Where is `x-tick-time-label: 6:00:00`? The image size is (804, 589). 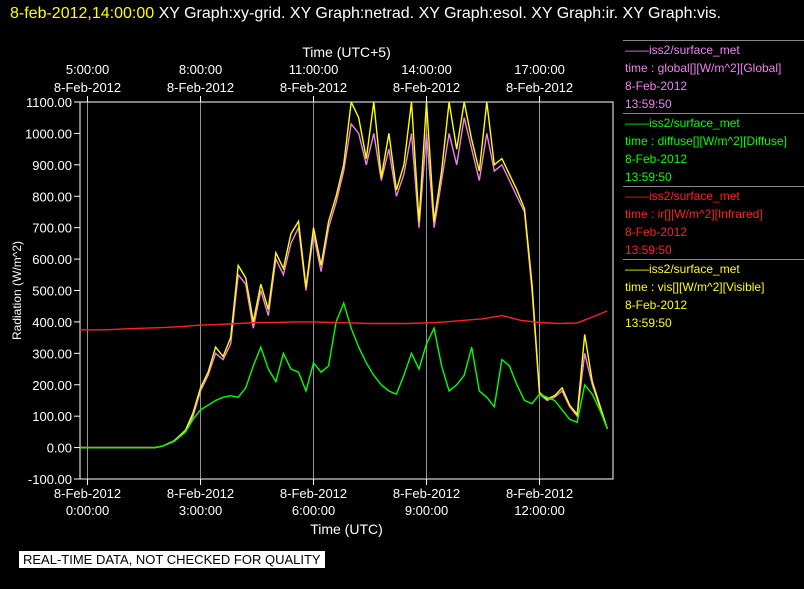
x-tick-time-label: 6:00:00 is located at coordinates (313, 510).